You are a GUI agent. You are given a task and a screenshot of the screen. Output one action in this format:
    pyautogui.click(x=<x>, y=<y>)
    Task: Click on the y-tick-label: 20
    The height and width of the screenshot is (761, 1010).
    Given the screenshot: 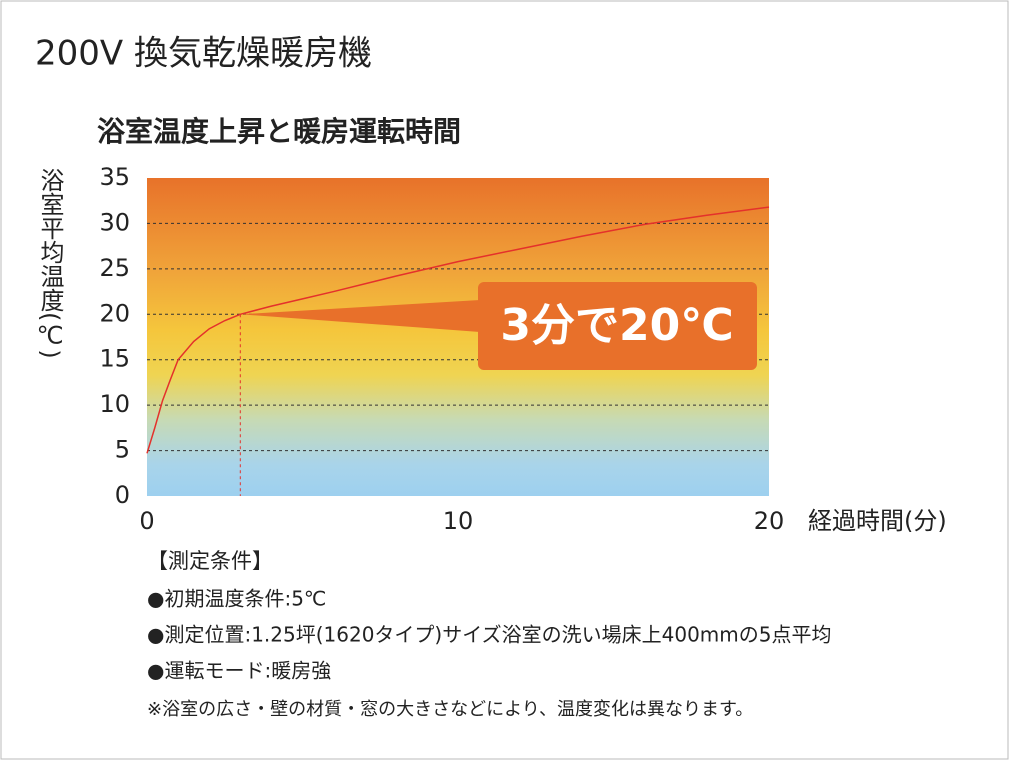 What is the action you would take?
    pyautogui.click(x=114, y=313)
    